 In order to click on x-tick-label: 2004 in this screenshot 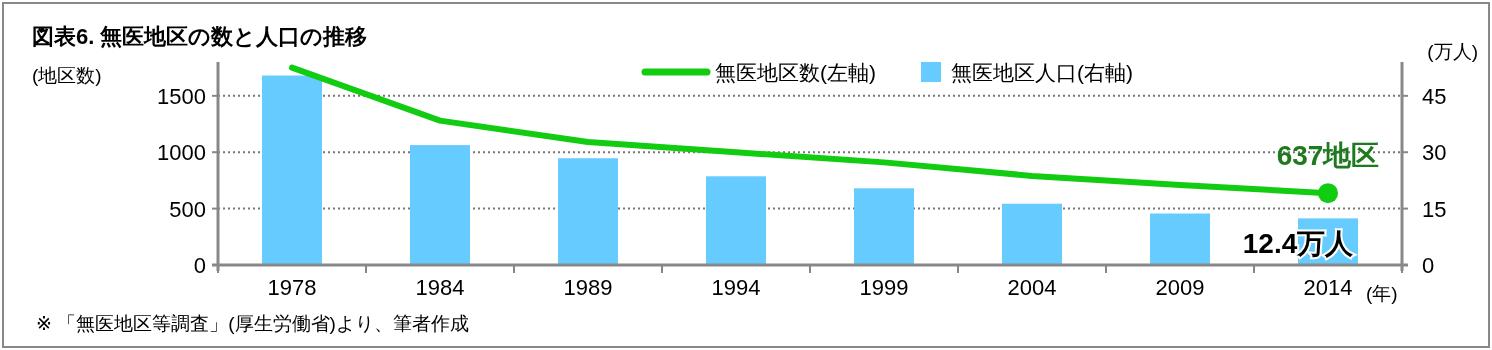, I will do `click(1032, 287)`.